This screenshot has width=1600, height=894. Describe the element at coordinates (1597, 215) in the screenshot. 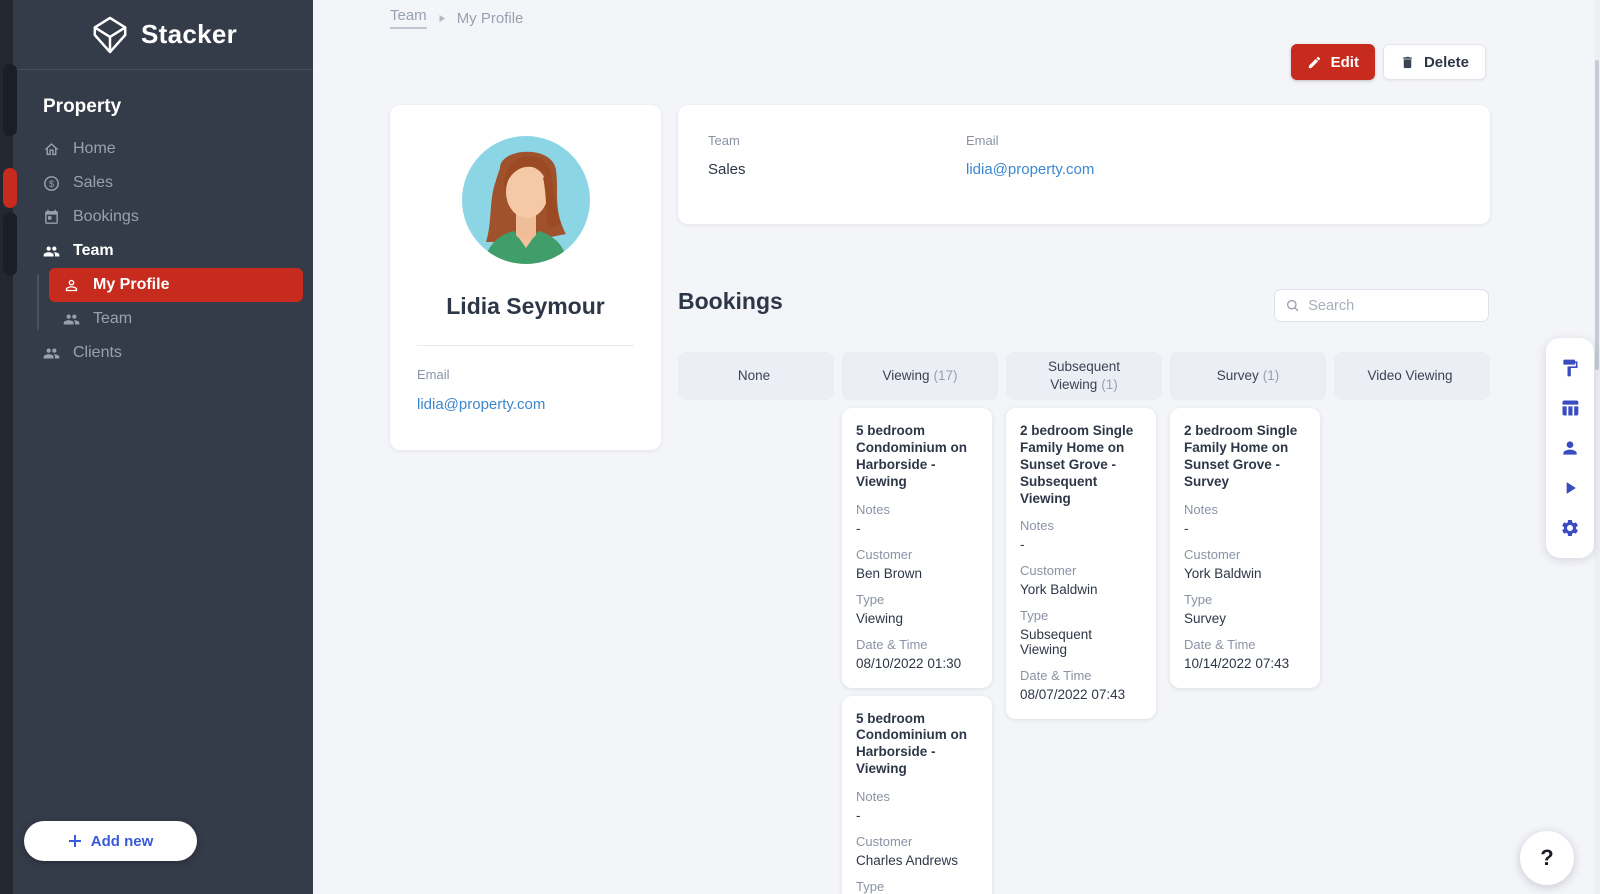

I see `scrollbar-thumb` at that location.